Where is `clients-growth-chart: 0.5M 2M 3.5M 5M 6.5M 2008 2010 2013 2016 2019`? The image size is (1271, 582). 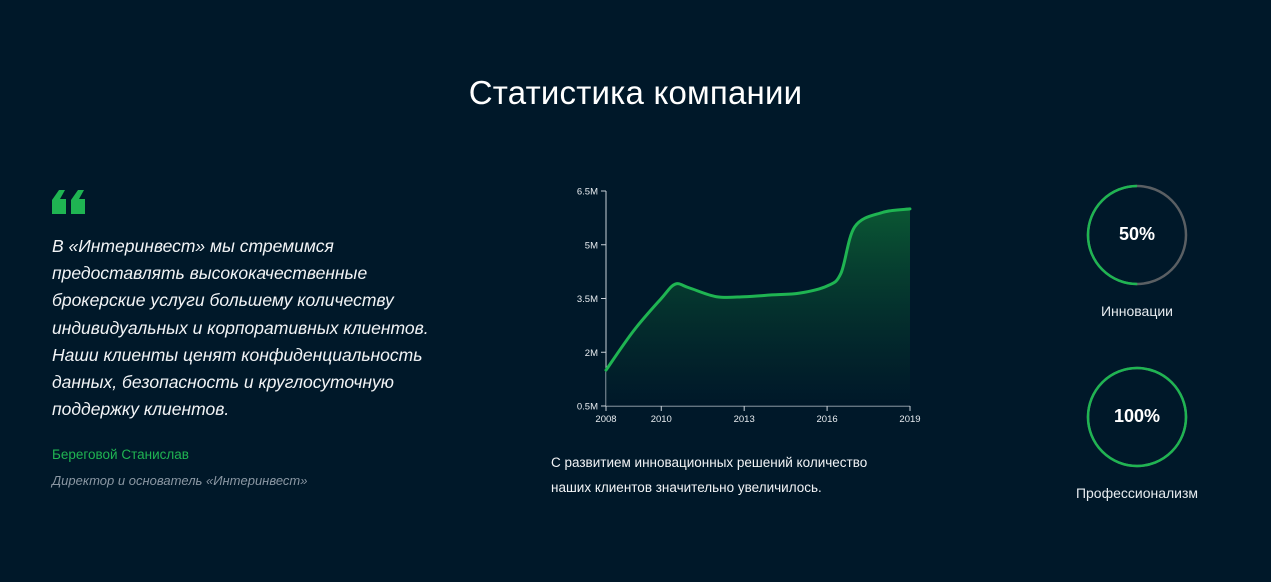
clients-growth-chart: 0.5M 2M 3.5M 5M 6.5M 2008 2010 2013 2016 2019 is located at coordinates (749, 306).